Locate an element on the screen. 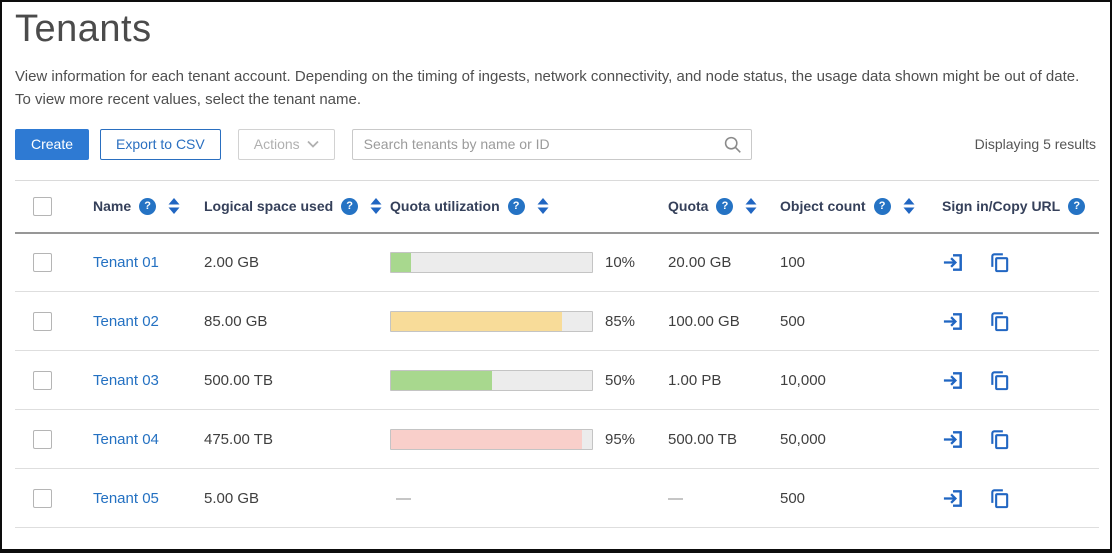  sort-button-name is located at coordinates (172, 206).